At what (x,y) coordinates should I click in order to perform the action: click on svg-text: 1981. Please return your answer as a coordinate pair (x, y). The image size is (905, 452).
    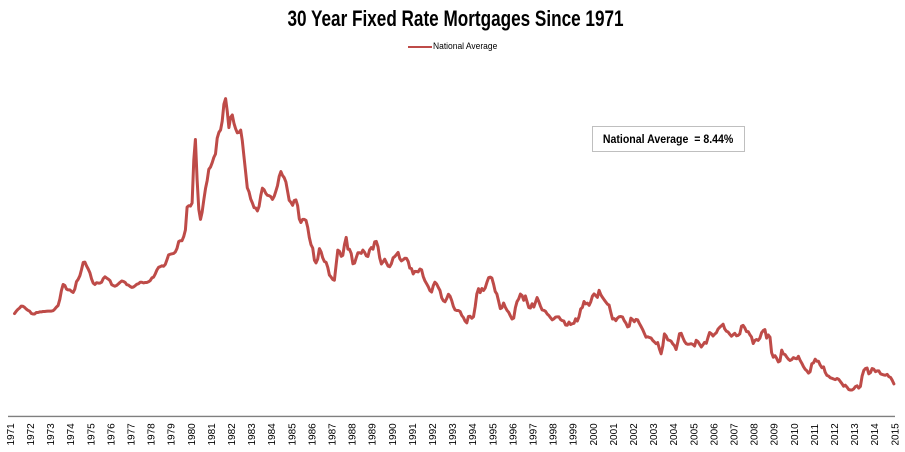
    Looking at the image, I should click on (212, 434).